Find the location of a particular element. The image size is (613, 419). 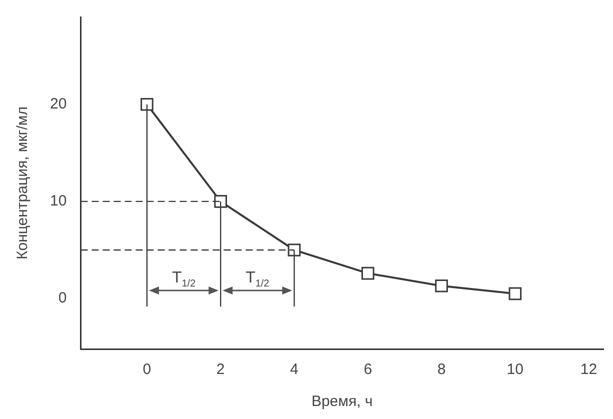

x-tick-label: 6 is located at coordinates (368, 369).